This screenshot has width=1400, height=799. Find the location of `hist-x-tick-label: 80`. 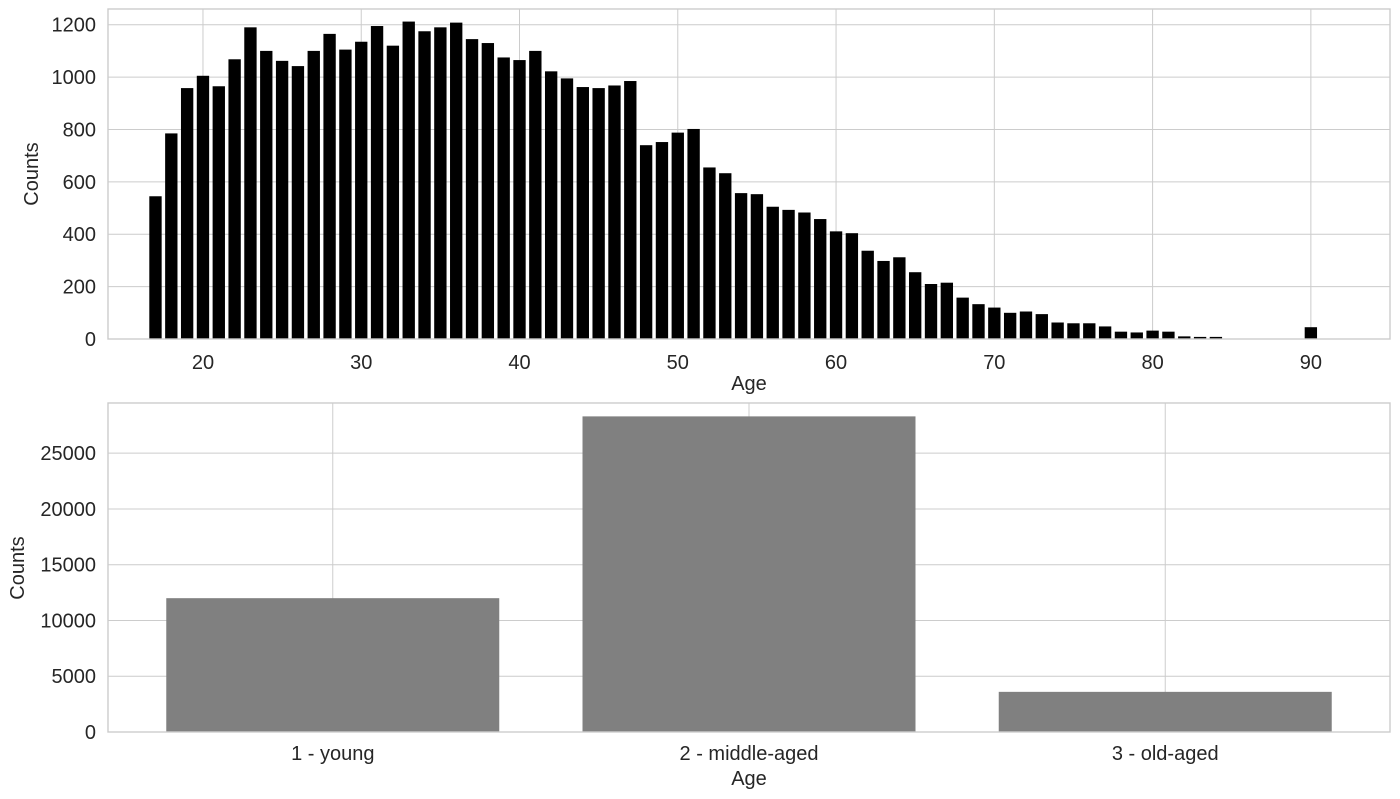

hist-x-tick-label: 80 is located at coordinates (1152, 363).